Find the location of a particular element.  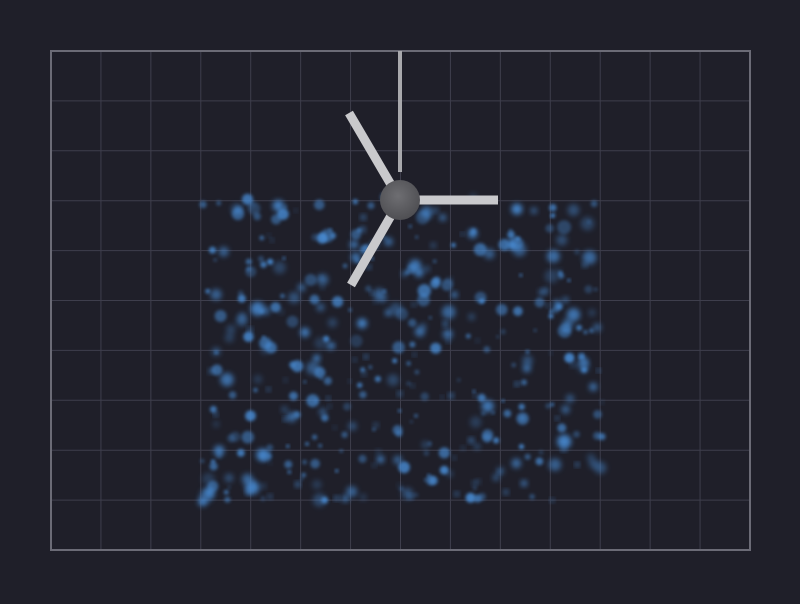

rotor is located at coordinates (421, 199).